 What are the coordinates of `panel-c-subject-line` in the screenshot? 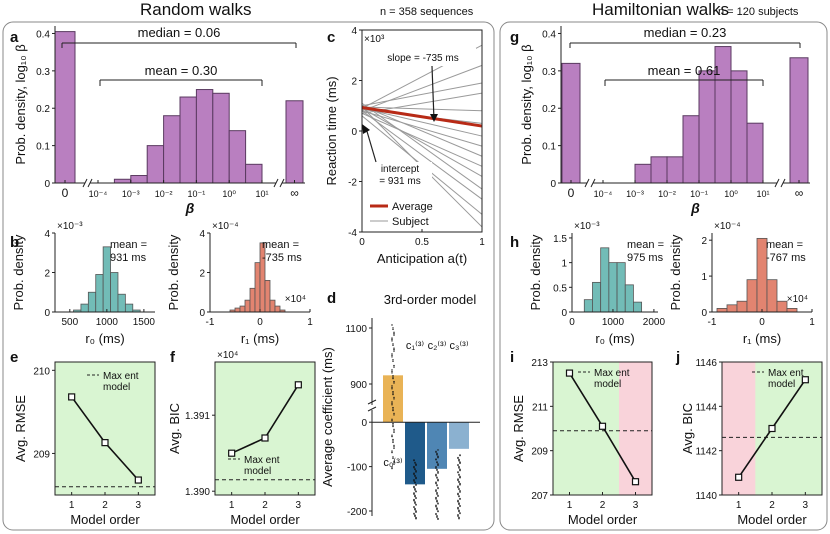 It's located at (422, 142).